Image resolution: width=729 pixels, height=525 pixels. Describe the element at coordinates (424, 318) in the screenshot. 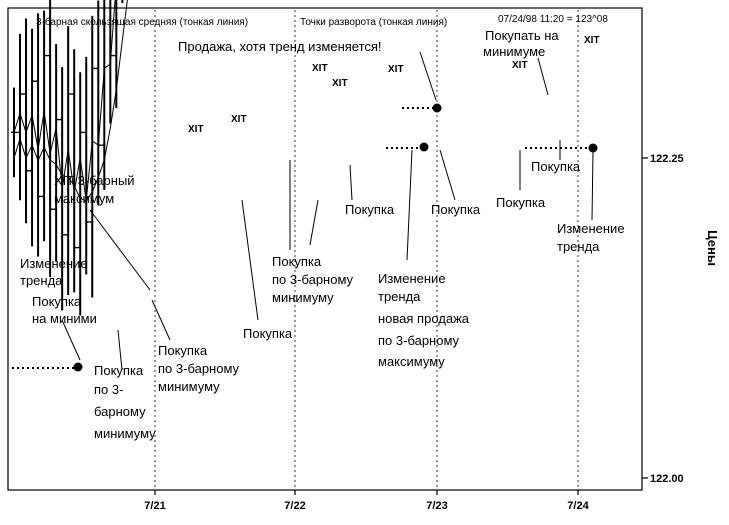

I see `annotation-label: новая продажа` at that location.